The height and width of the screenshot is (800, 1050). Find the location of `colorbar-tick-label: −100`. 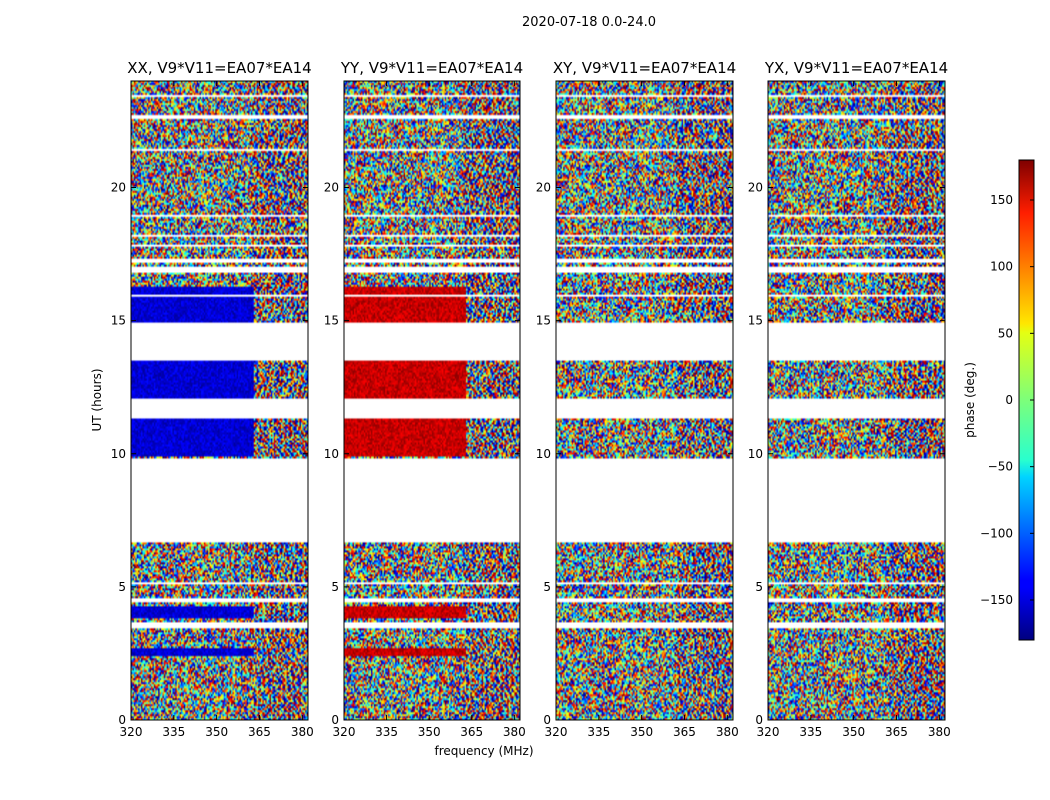

colorbar-tick-label: −100 is located at coordinates (996, 533).